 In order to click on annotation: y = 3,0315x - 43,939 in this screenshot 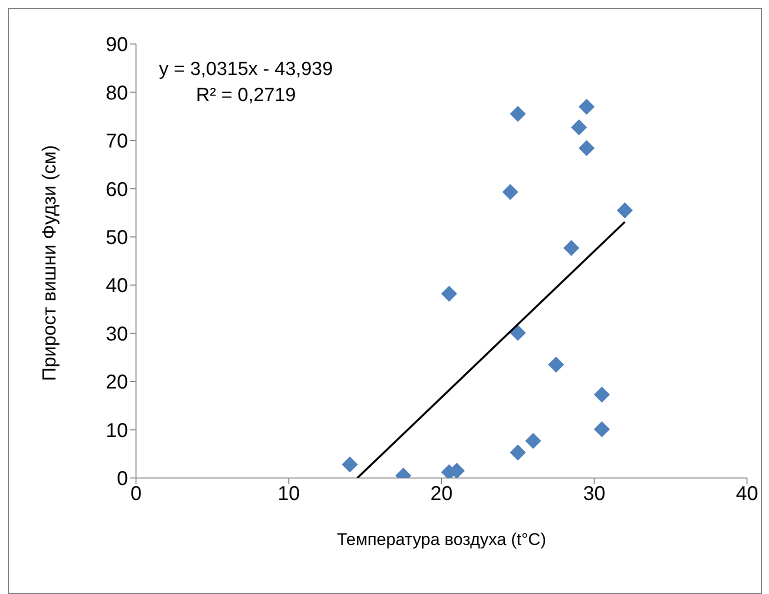, I will do `click(246, 70)`.